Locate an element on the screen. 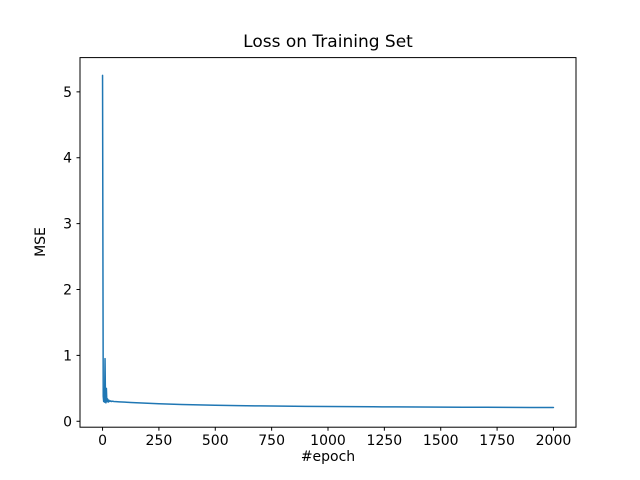 The image size is (640, 480). y-tick-label: 4 is located at coordinates (67, 159).